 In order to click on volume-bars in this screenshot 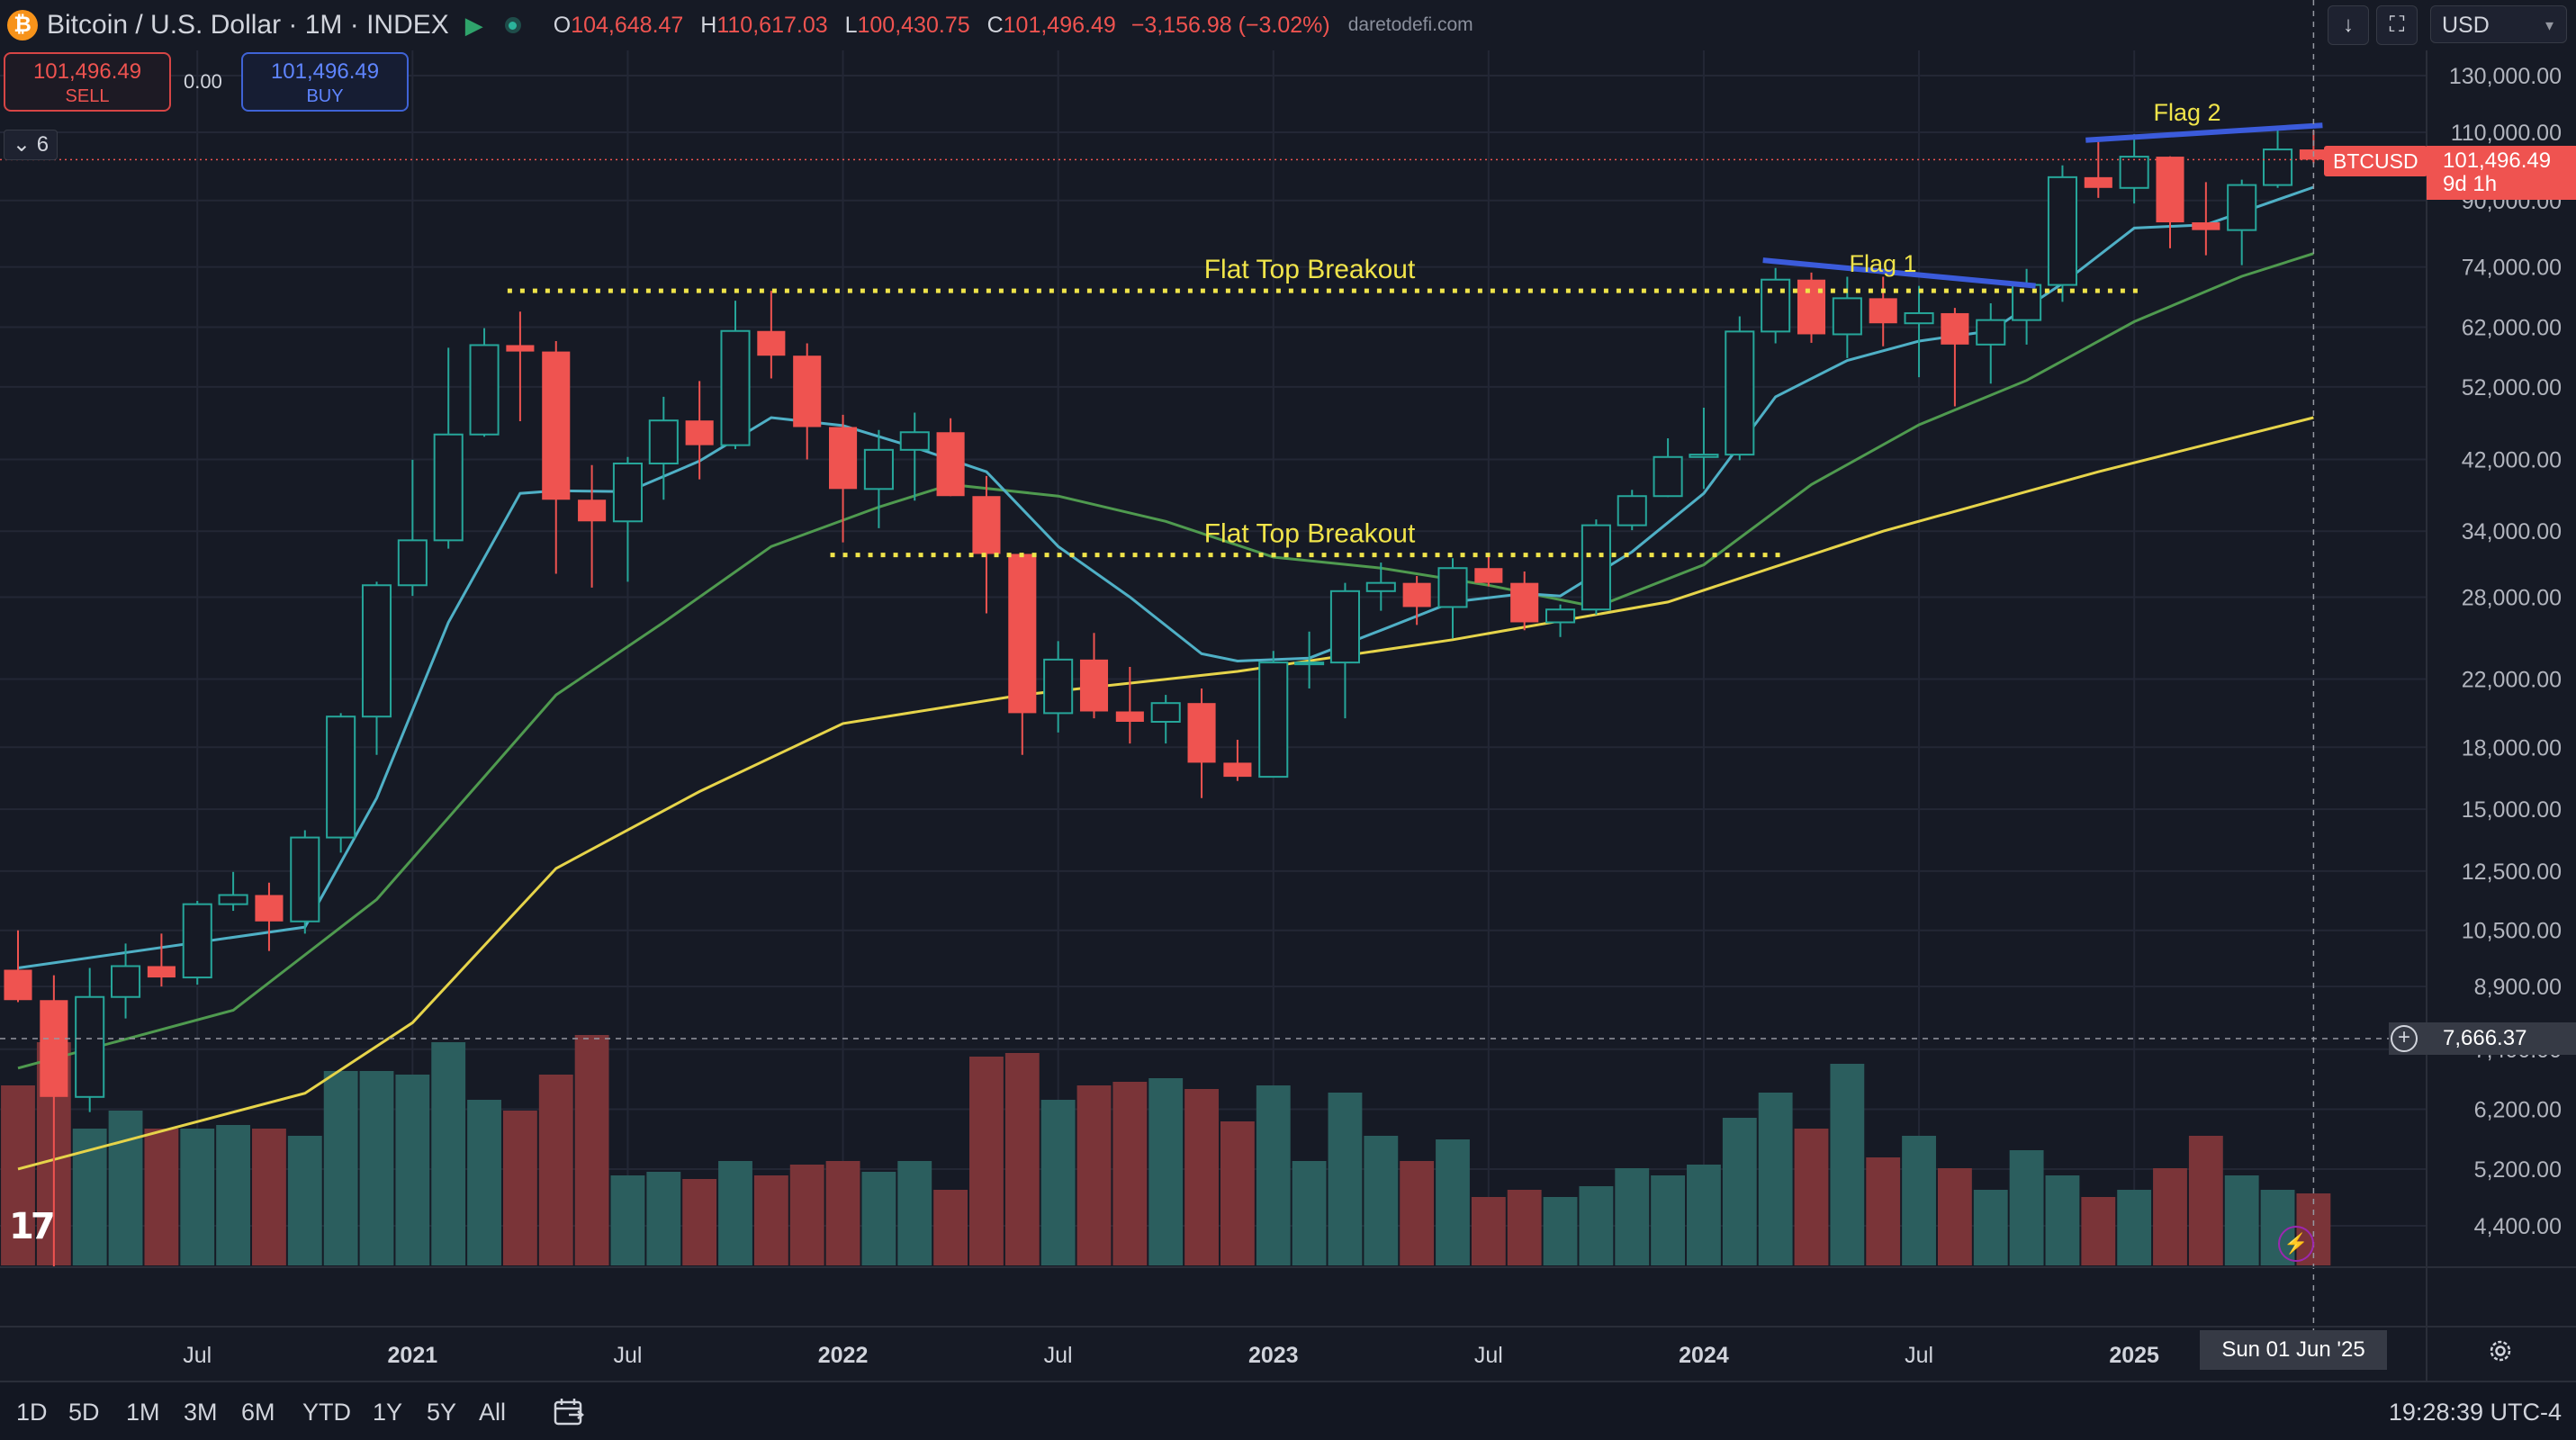, I will do `click(1166, 1150)`.